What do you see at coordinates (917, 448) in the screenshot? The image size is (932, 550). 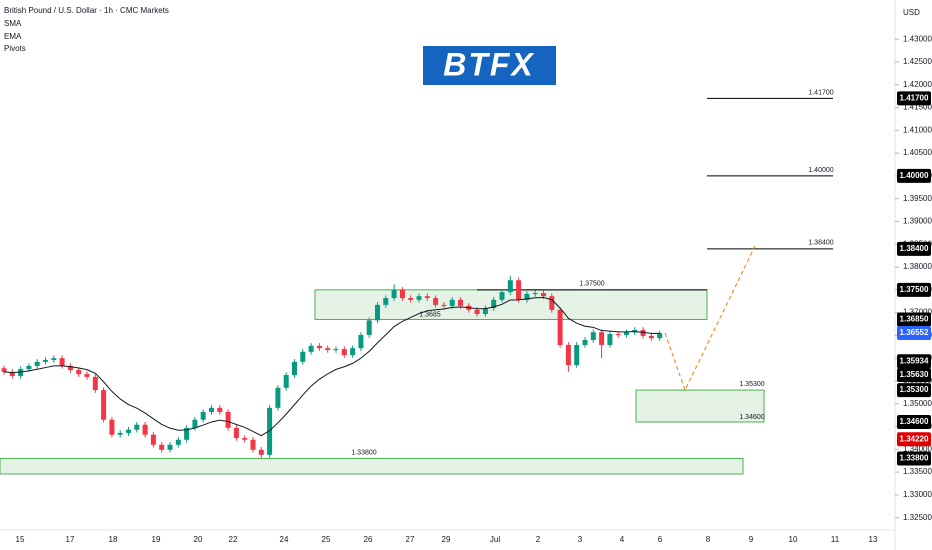 I see `y-tick-label: 1.34000` at bounding box center [917, 448].